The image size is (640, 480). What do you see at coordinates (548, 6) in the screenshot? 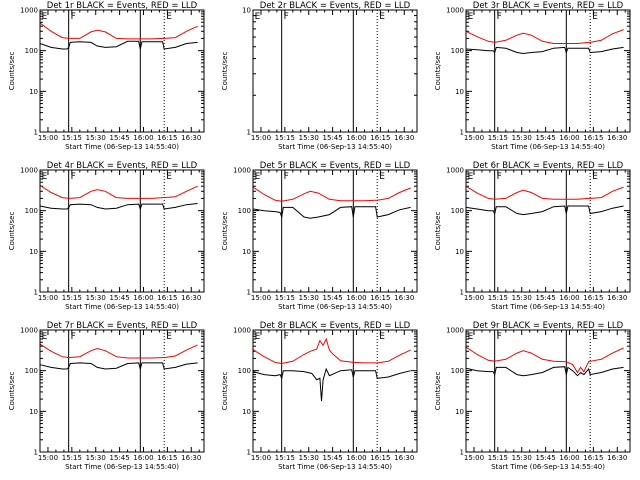
I see `panel-title: Det 3r BLACK = Events, RED = LLD` at bounding box center [548, 6].